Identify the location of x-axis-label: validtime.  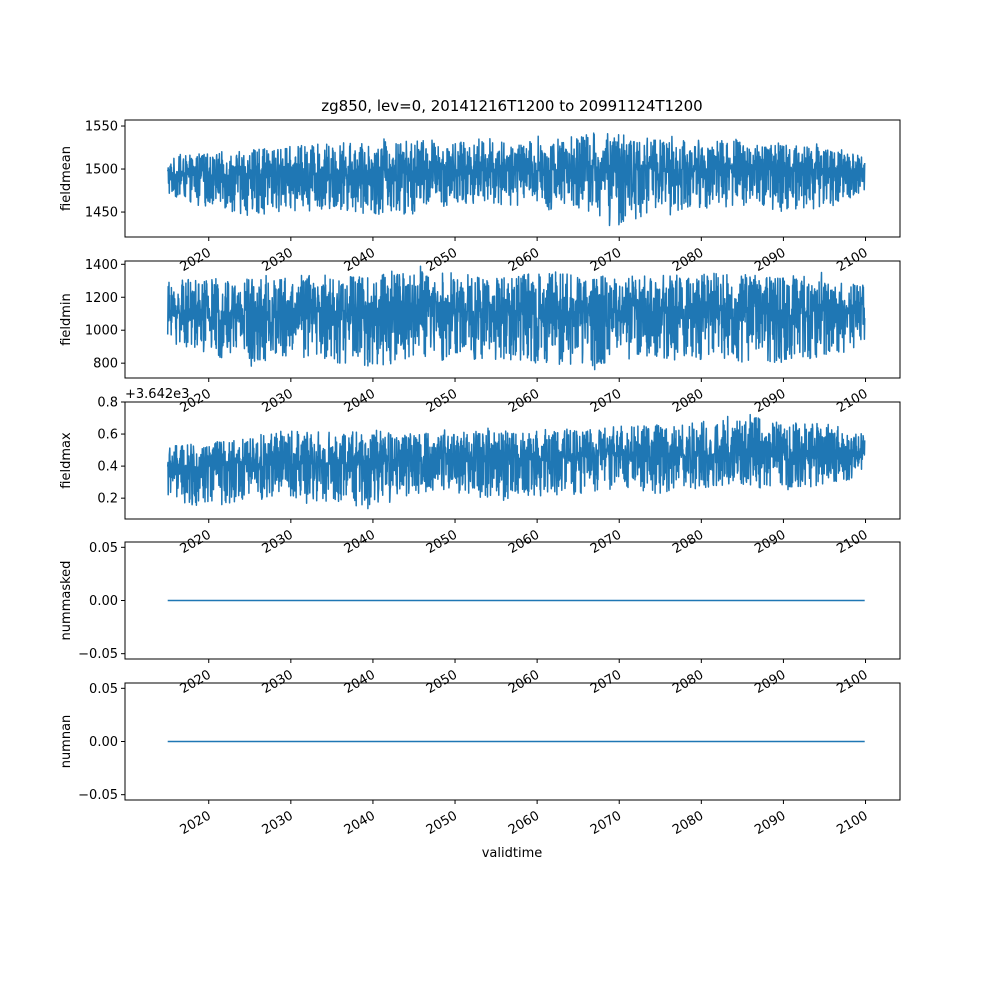
(512, 853).